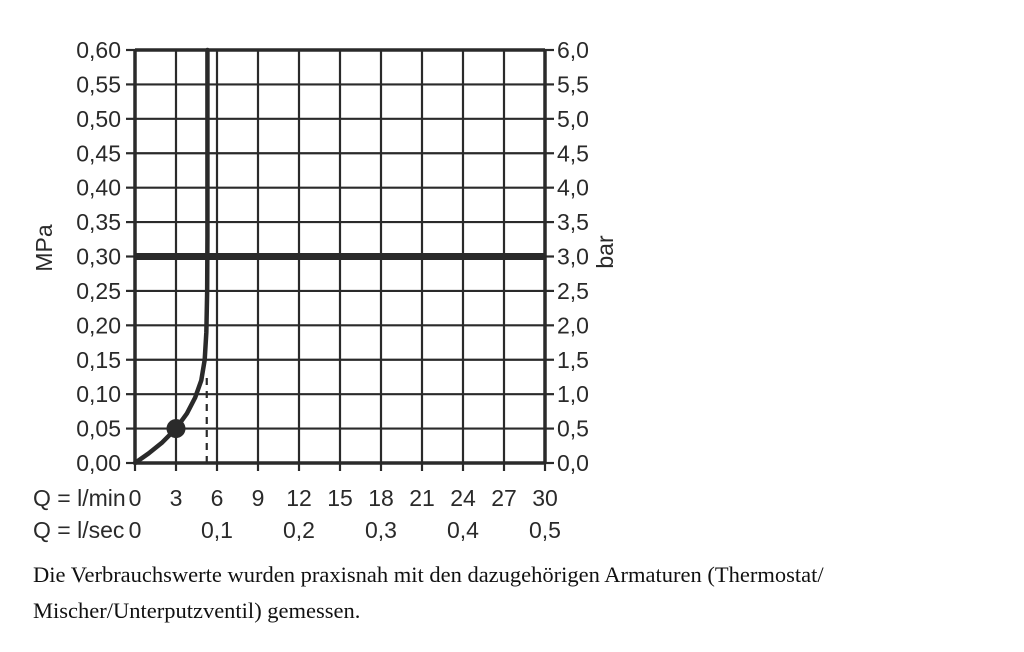 The height and width of the screenshot is (652, 1024). Describe the element at coordinates (573, 119) in the screenshot. I see `y-right-tick-label: 5,0` at that location.